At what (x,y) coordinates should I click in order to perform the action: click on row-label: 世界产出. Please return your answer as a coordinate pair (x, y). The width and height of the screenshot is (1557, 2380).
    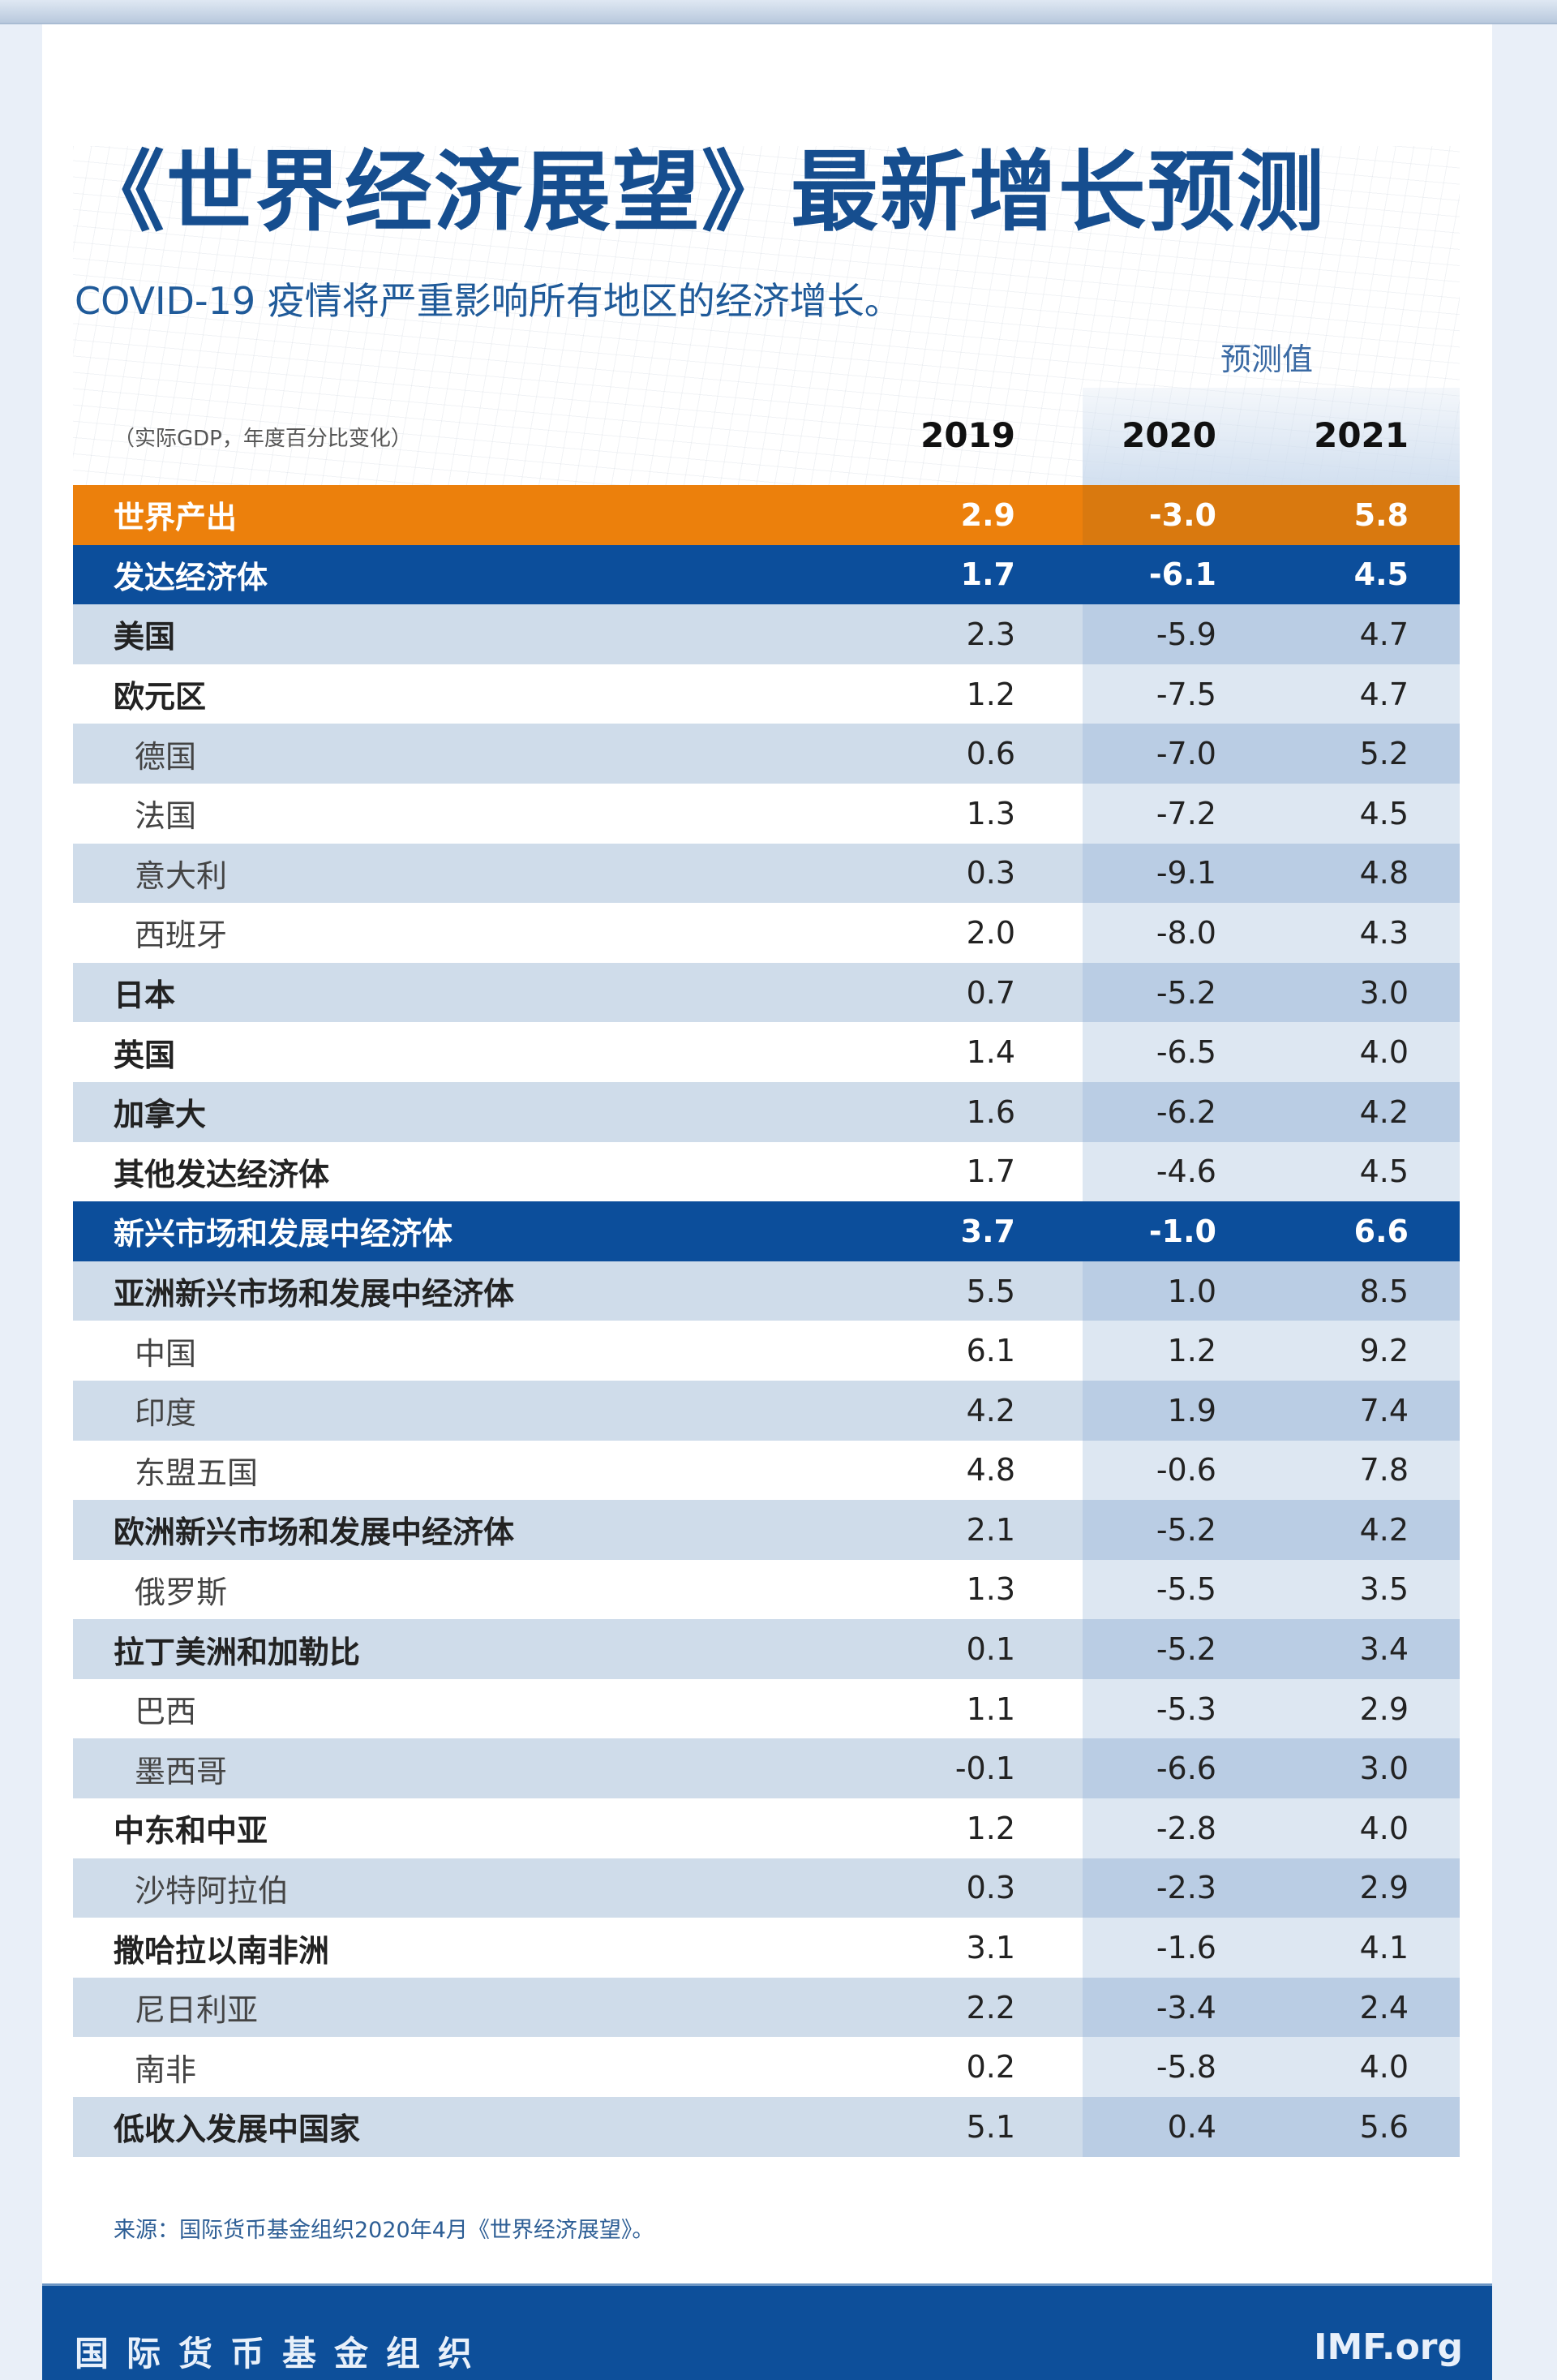
    Looking at the image, I should click on (176, 518).